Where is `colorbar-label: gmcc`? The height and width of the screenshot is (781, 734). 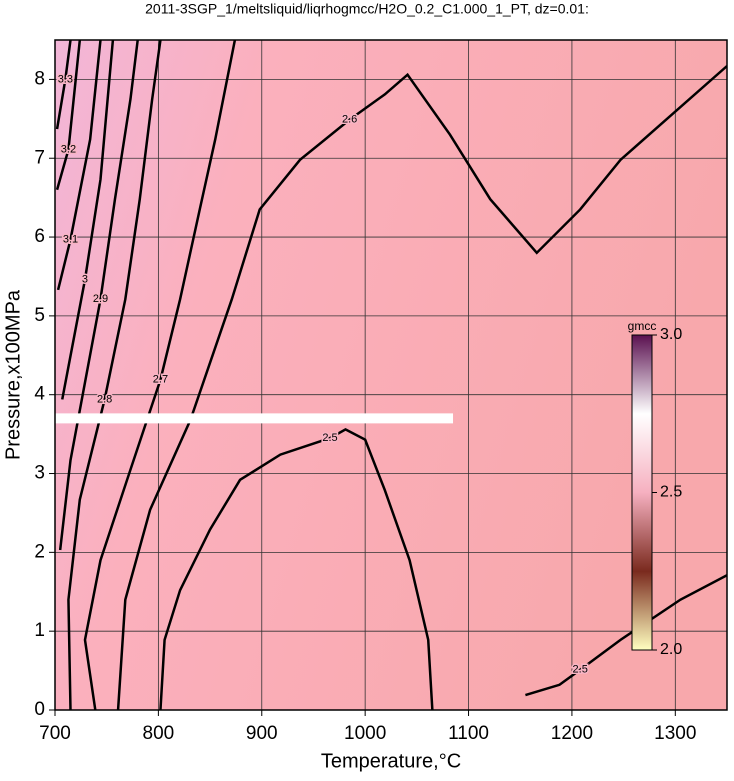 colorbar-label: gmcc is located at coordinates (642, 326).